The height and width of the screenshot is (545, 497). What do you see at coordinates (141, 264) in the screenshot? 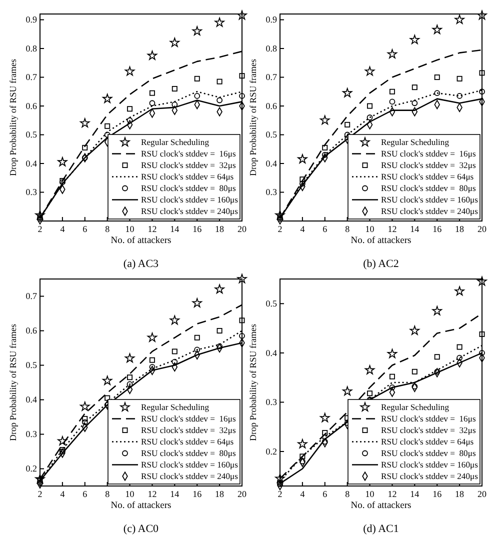
I see `text: (a) AC3` at bounding box center [141, 264].